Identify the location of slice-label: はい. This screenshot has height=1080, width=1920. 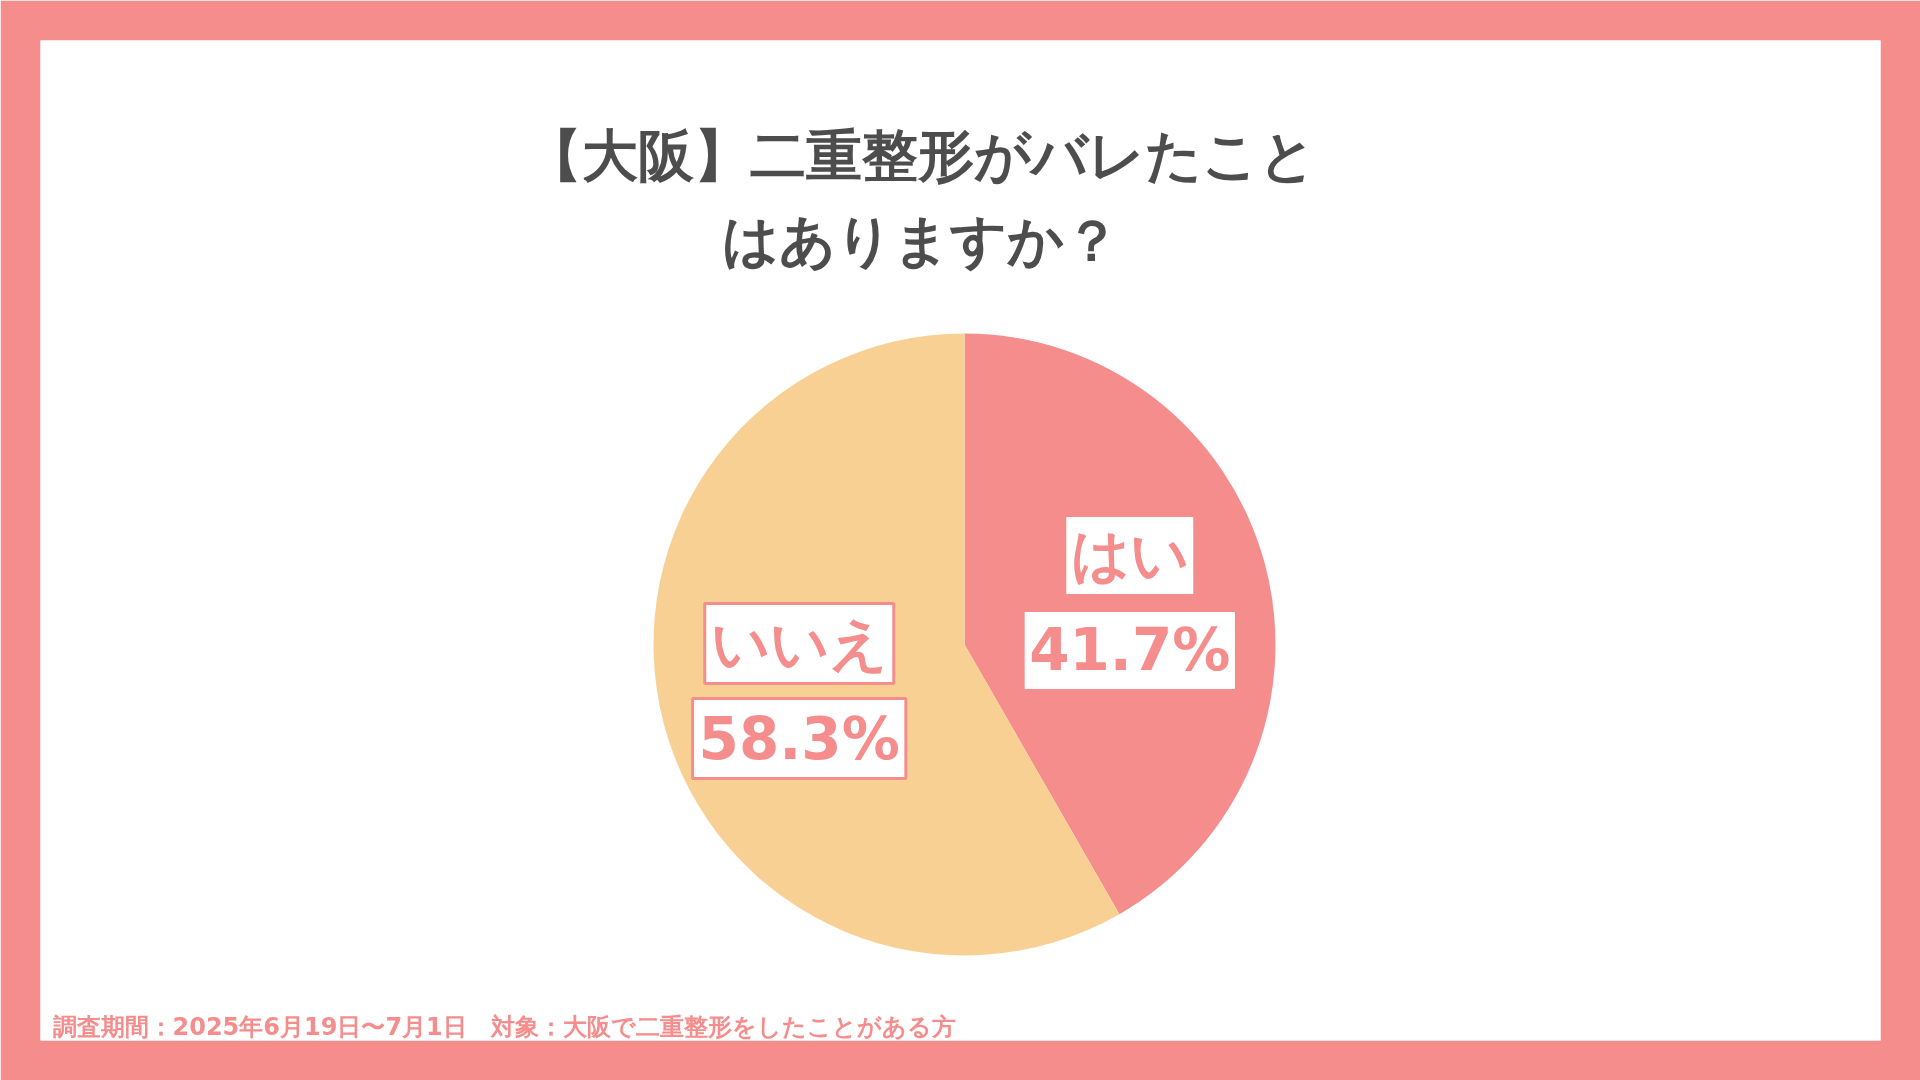
(1129, 555).